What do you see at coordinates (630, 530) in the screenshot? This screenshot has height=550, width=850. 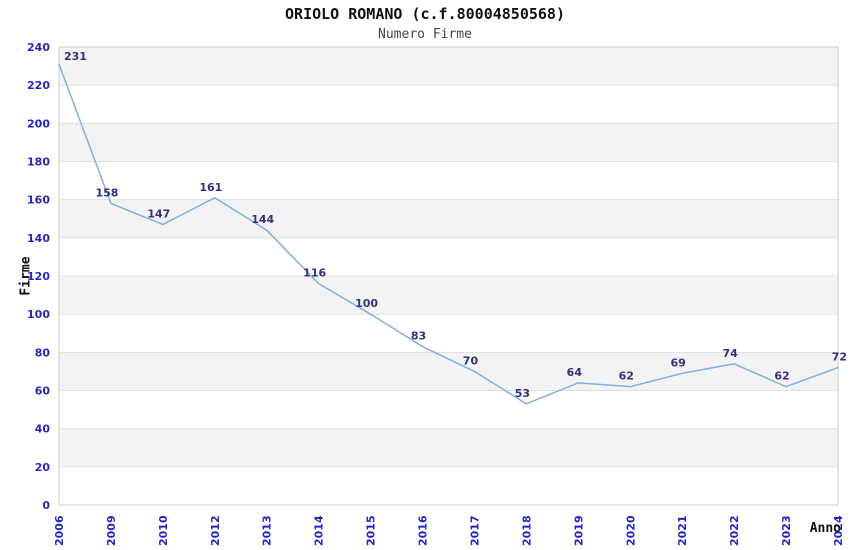 I see `x-tick-label: 2020` at bounding box center [630, 530].